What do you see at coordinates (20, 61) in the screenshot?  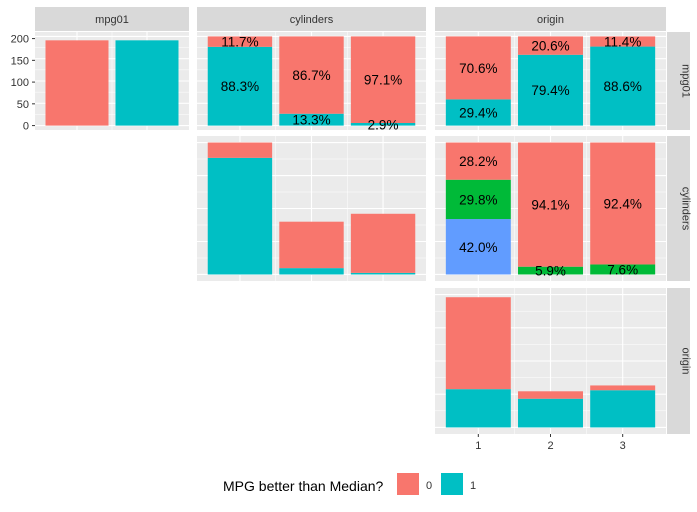 I see `y-tick-label: 150` at bounding box center [20, 61].